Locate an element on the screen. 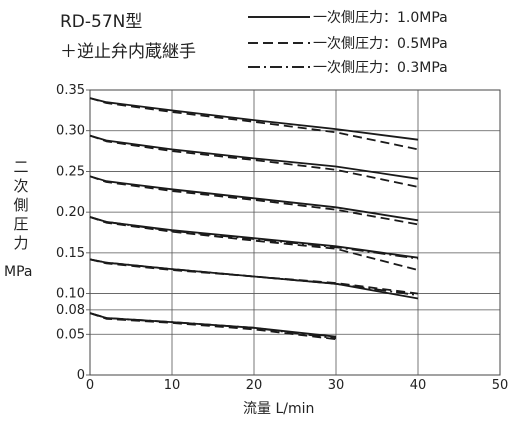 The width and height of the screenshot is (511, 421). y-tick-label: 0.35 is located at coordinates (70, 90).